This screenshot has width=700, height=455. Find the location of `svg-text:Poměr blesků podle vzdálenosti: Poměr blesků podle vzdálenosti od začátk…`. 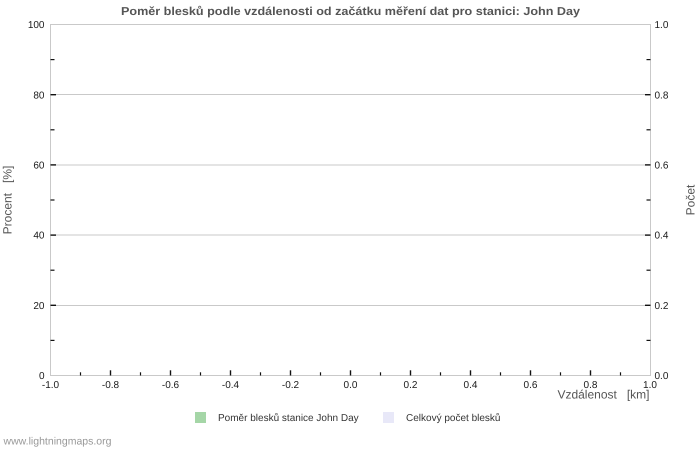

svg-text:Poměr blesků podle vzdálenosti: Poměr blesků podle vzdálenosti od začátk… is located at coordinates (351, 11).